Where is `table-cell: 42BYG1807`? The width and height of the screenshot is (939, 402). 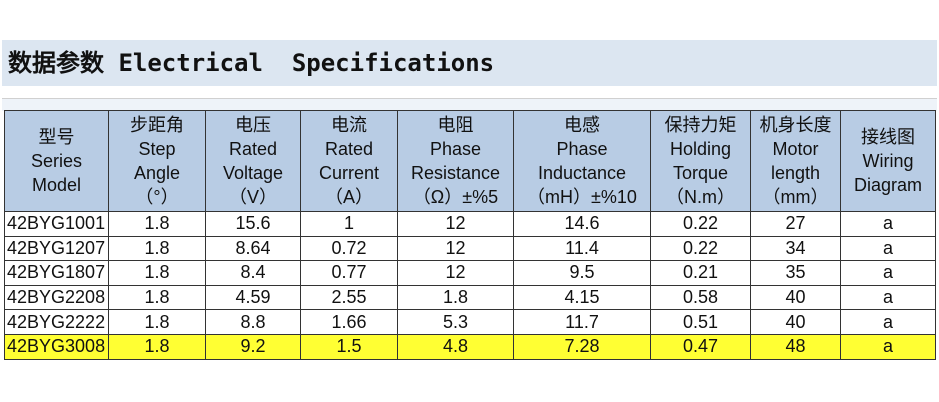
table-cell: 42BYG1807 is located at coordinates (56, 273).